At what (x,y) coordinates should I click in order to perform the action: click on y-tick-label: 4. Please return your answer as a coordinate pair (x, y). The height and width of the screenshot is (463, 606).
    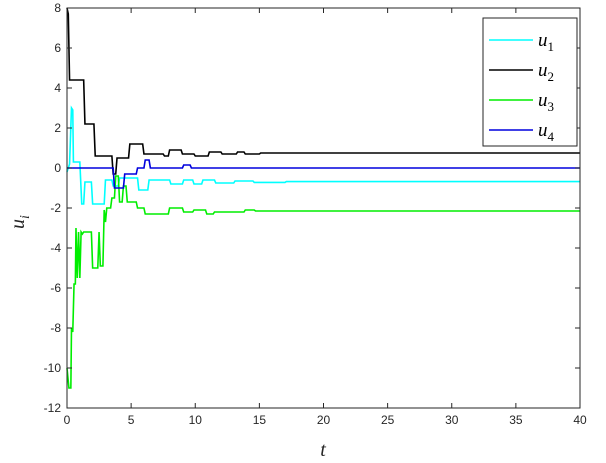
    Looking at the image, I should click on (57, 88).